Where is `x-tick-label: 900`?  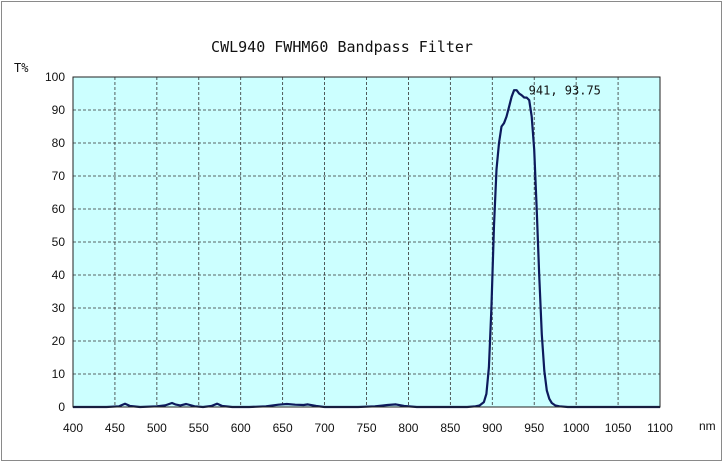 x-tick-label: 900 is located at coordinates (492, 428).